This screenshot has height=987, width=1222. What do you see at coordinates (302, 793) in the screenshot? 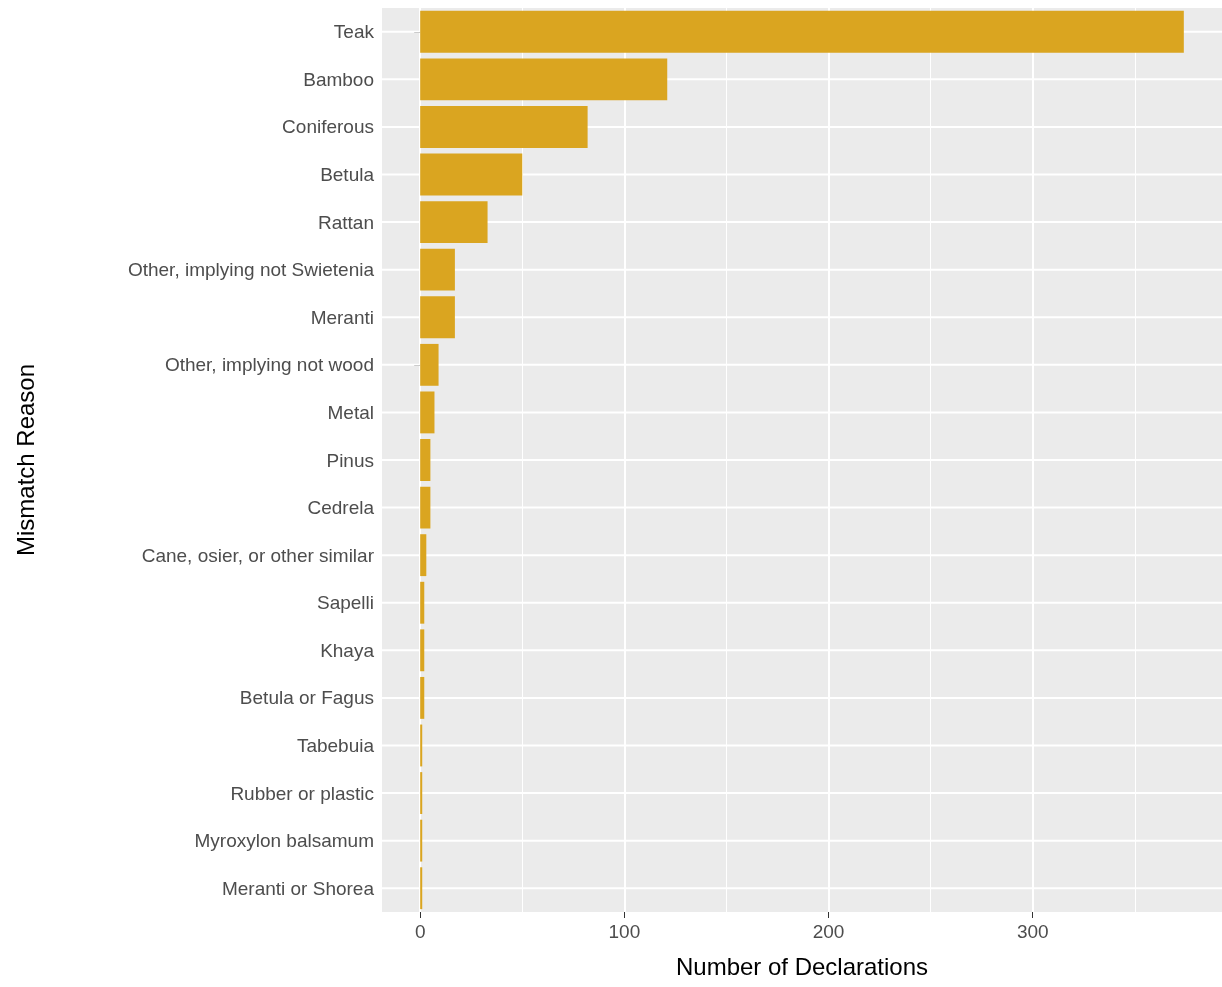
I see `y-tick-label: Rubber or plastic` at bounding box center [302, 793].